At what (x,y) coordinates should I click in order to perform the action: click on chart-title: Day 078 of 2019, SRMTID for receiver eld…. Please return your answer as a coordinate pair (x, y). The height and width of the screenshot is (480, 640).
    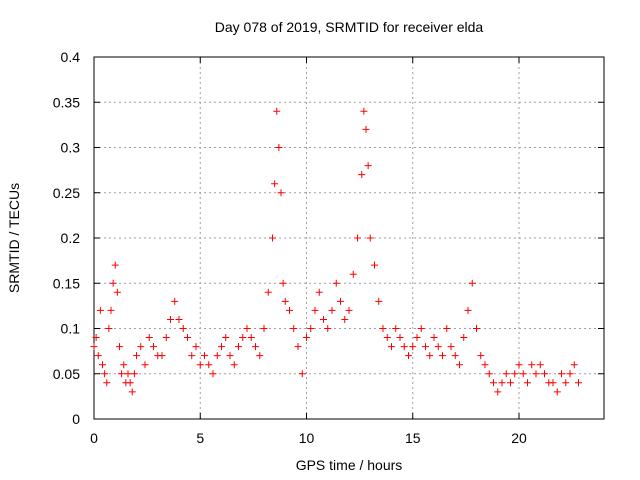
    Looking at the image, I should click on (349, 27).